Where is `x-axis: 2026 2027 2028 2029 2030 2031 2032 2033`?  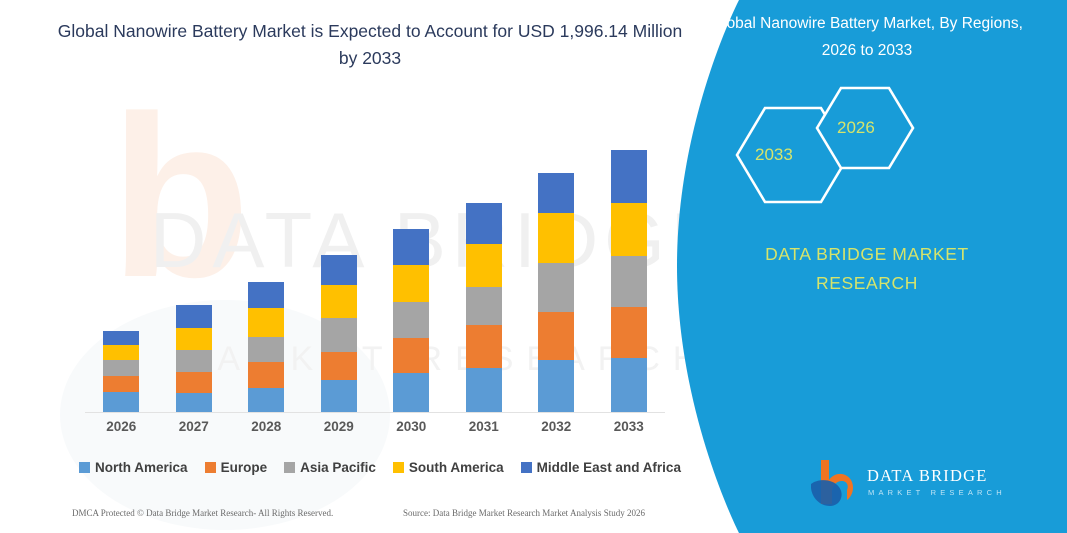 x-axis: 2026 2027 2028 2029 2030 2031 2032 2033 is located at coordinates (375, 431).